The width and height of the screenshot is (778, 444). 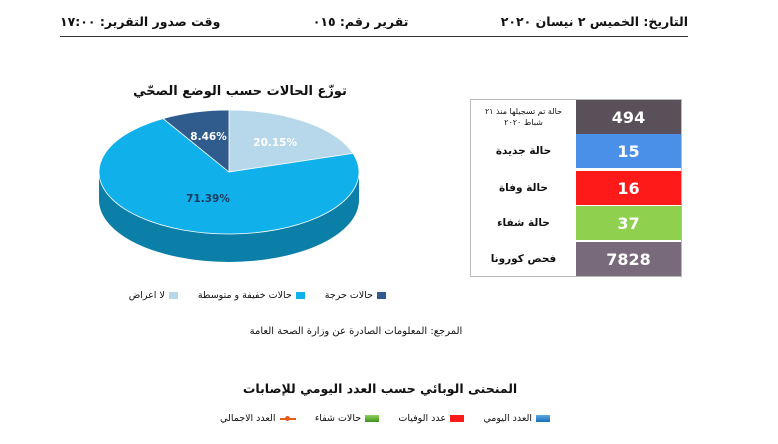 I want to click on report-time: وقت صدور التقرير: ١٧:٠٠, so click(x=140, y=21).